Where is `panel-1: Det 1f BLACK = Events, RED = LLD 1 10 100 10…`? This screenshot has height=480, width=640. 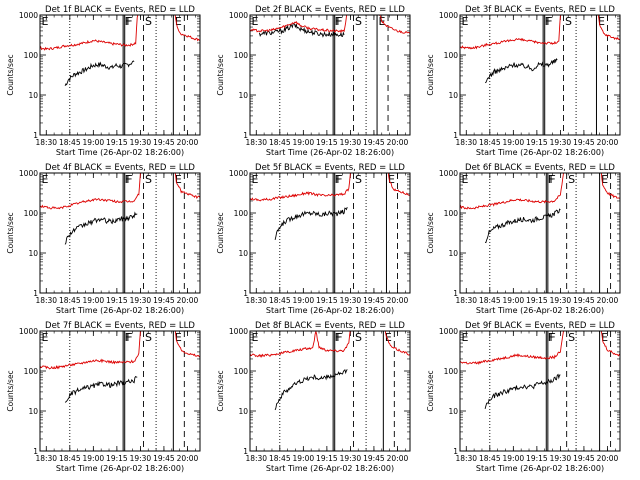
panel-1: Det 1f BLACK = Events, RED = LLD 1 10 100 10… is located at coordinates (103, 81).